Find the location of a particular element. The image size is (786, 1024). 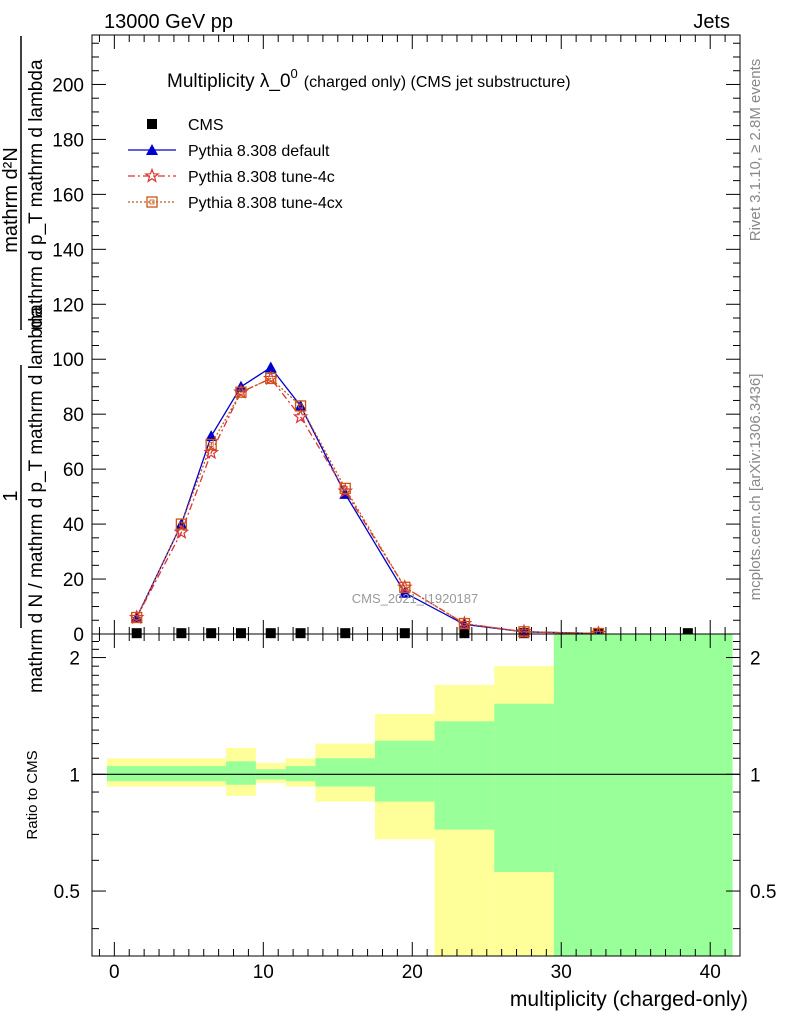

legend-item: CMS is located at coordinates (185, 125).